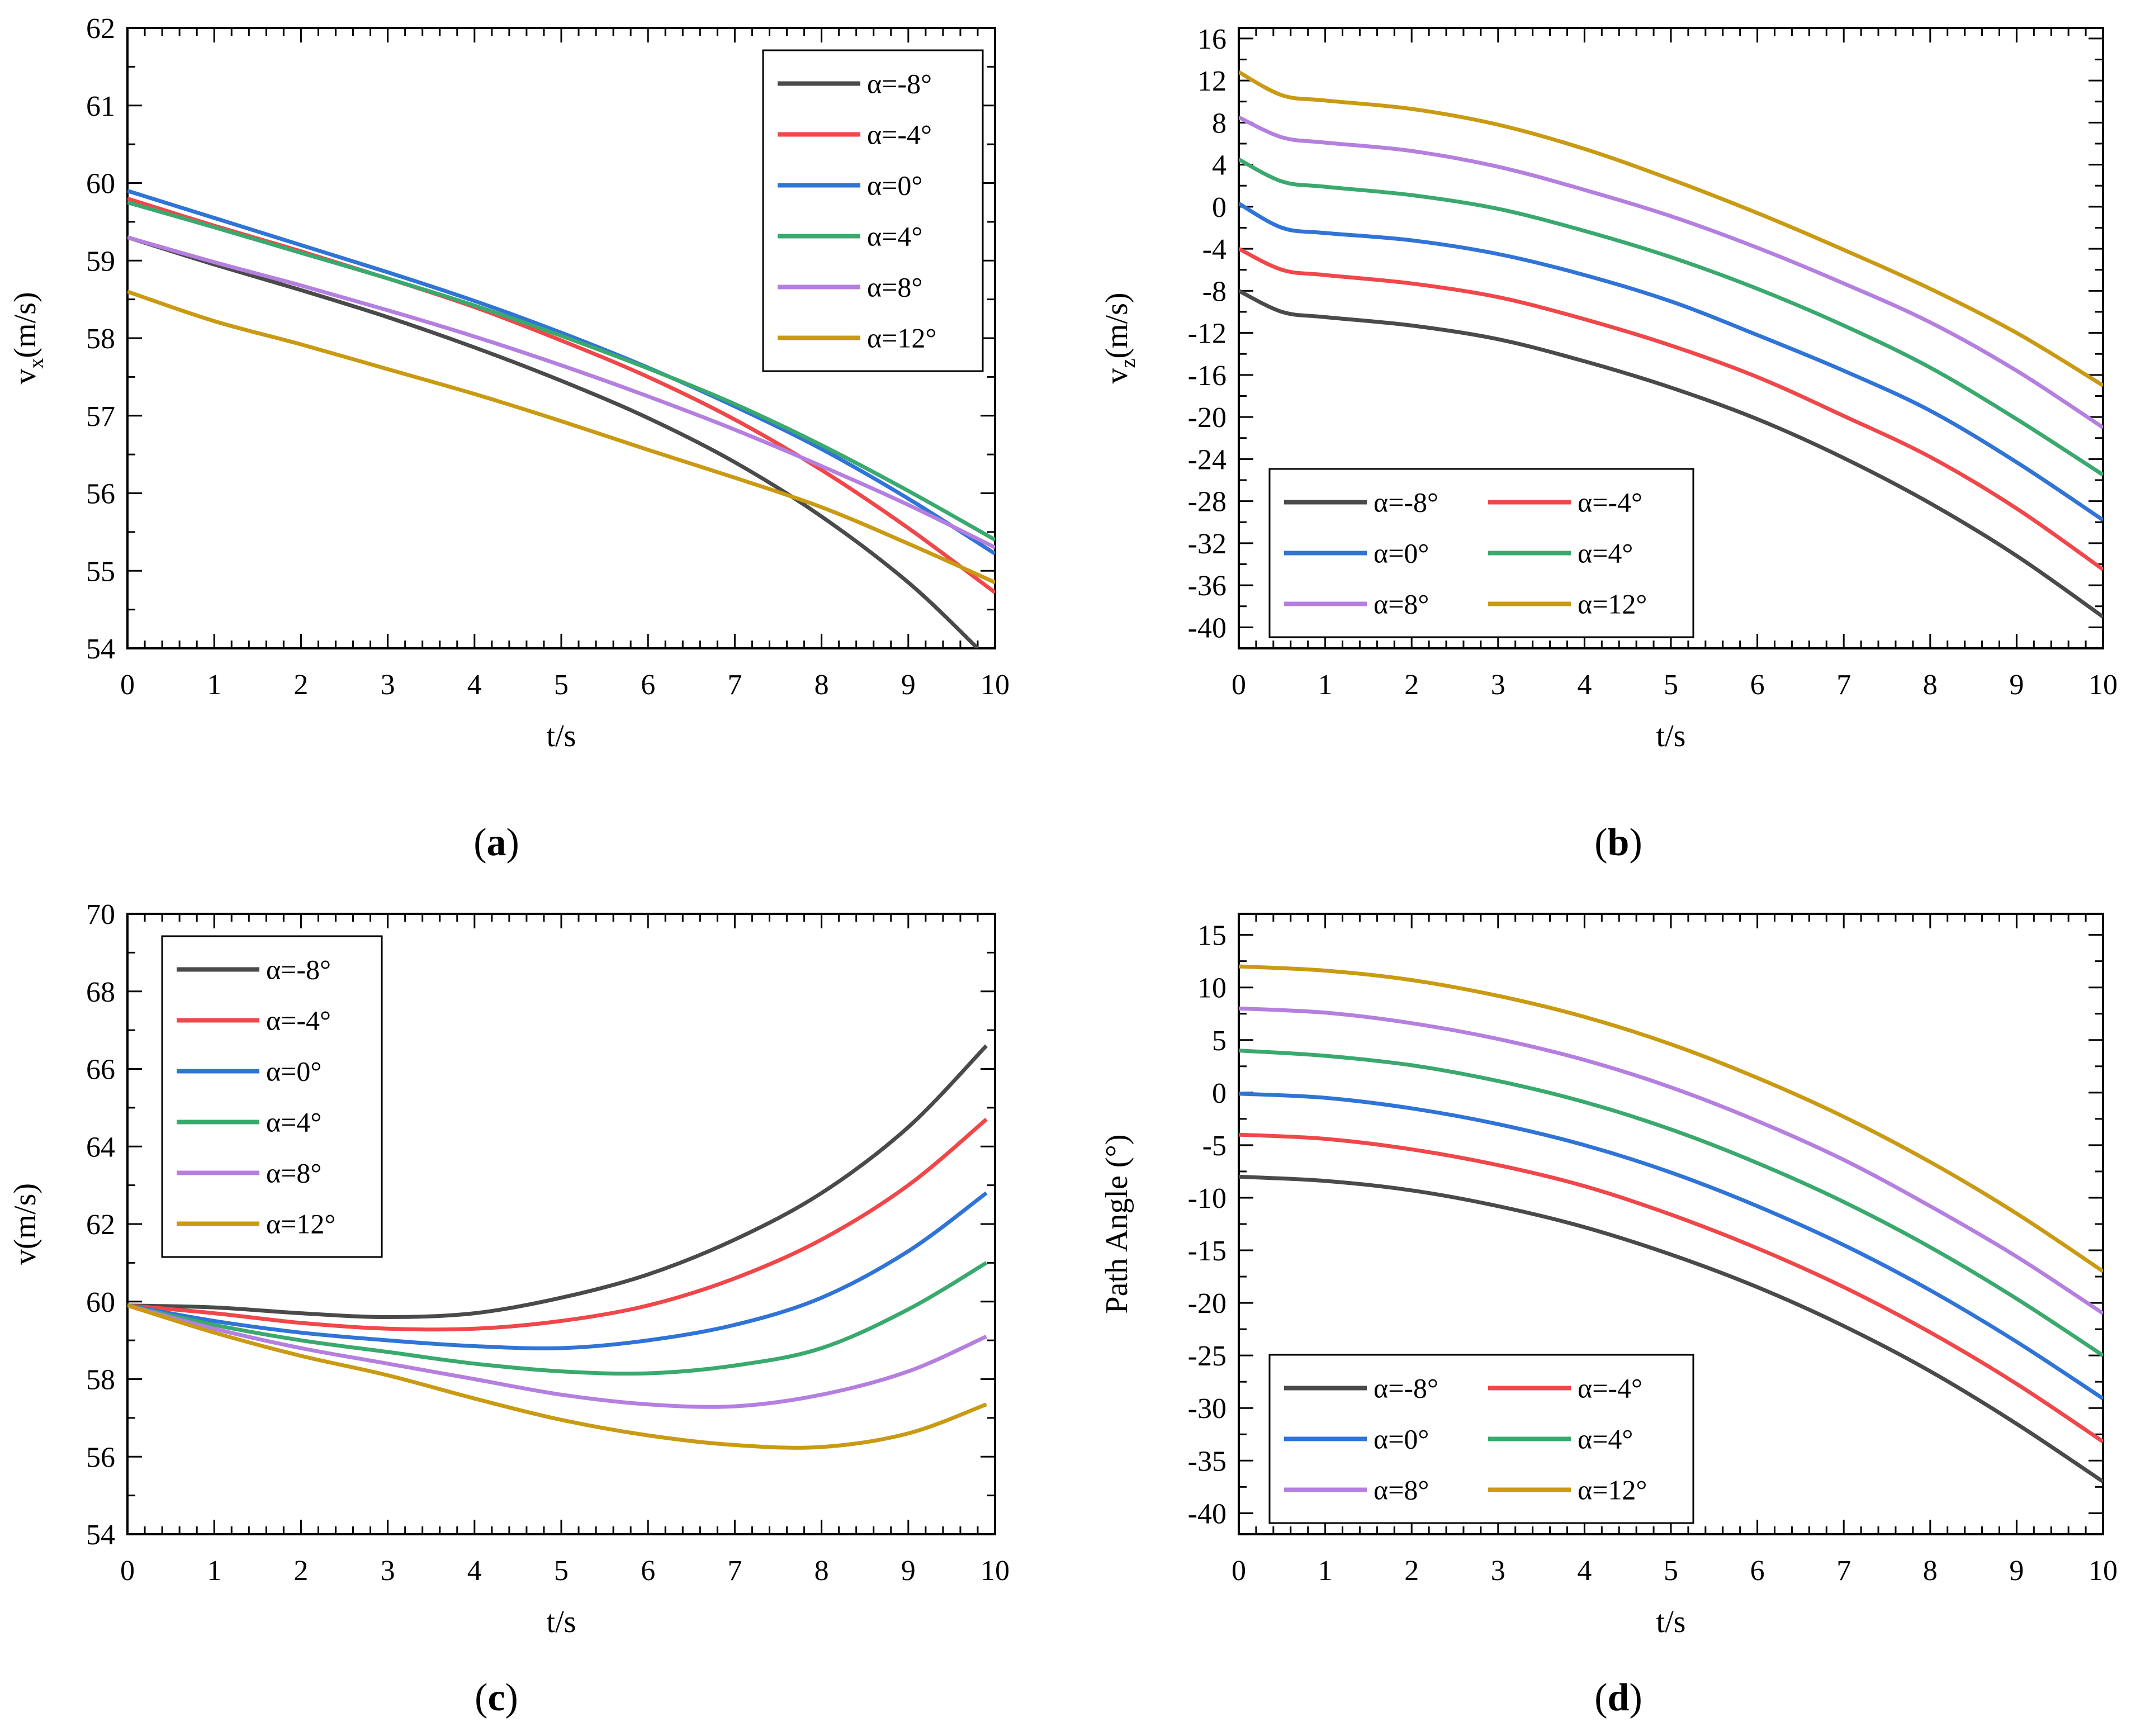 The image size is (2131, 1736). What do you see at coordinates (1207, 460) in the screenshot?
I see `y-tick-label: -24` at bounding box center [1207, 460].